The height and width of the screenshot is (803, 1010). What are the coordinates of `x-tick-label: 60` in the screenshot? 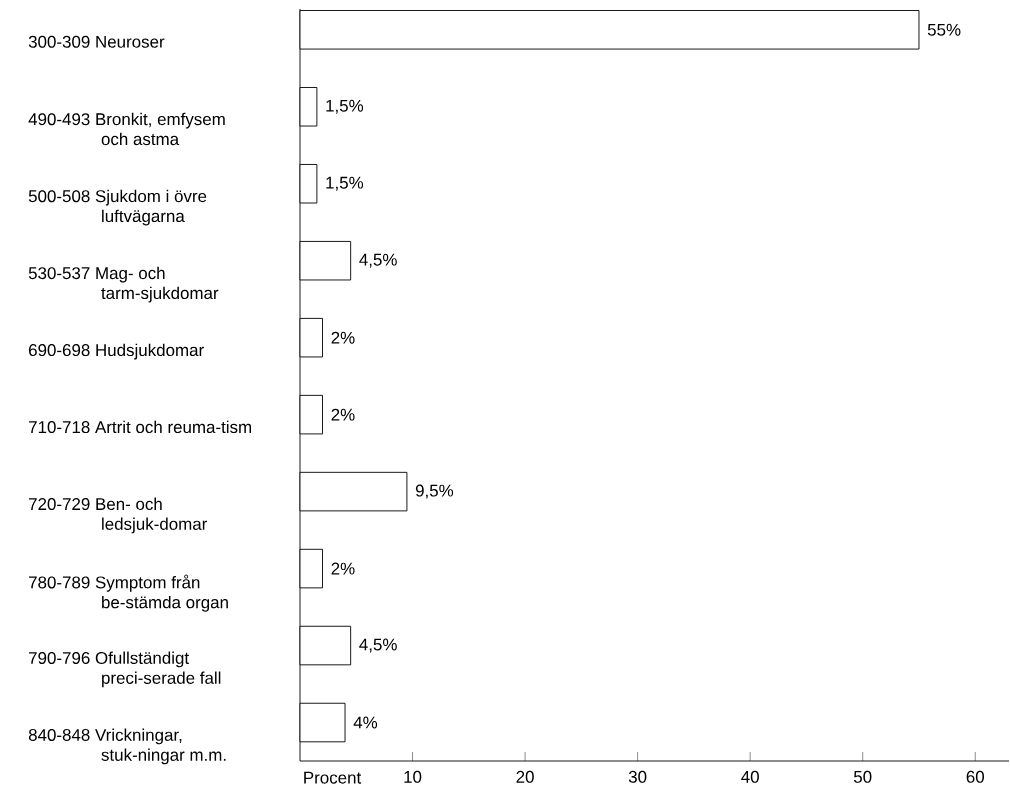 It's located at (975, 776).